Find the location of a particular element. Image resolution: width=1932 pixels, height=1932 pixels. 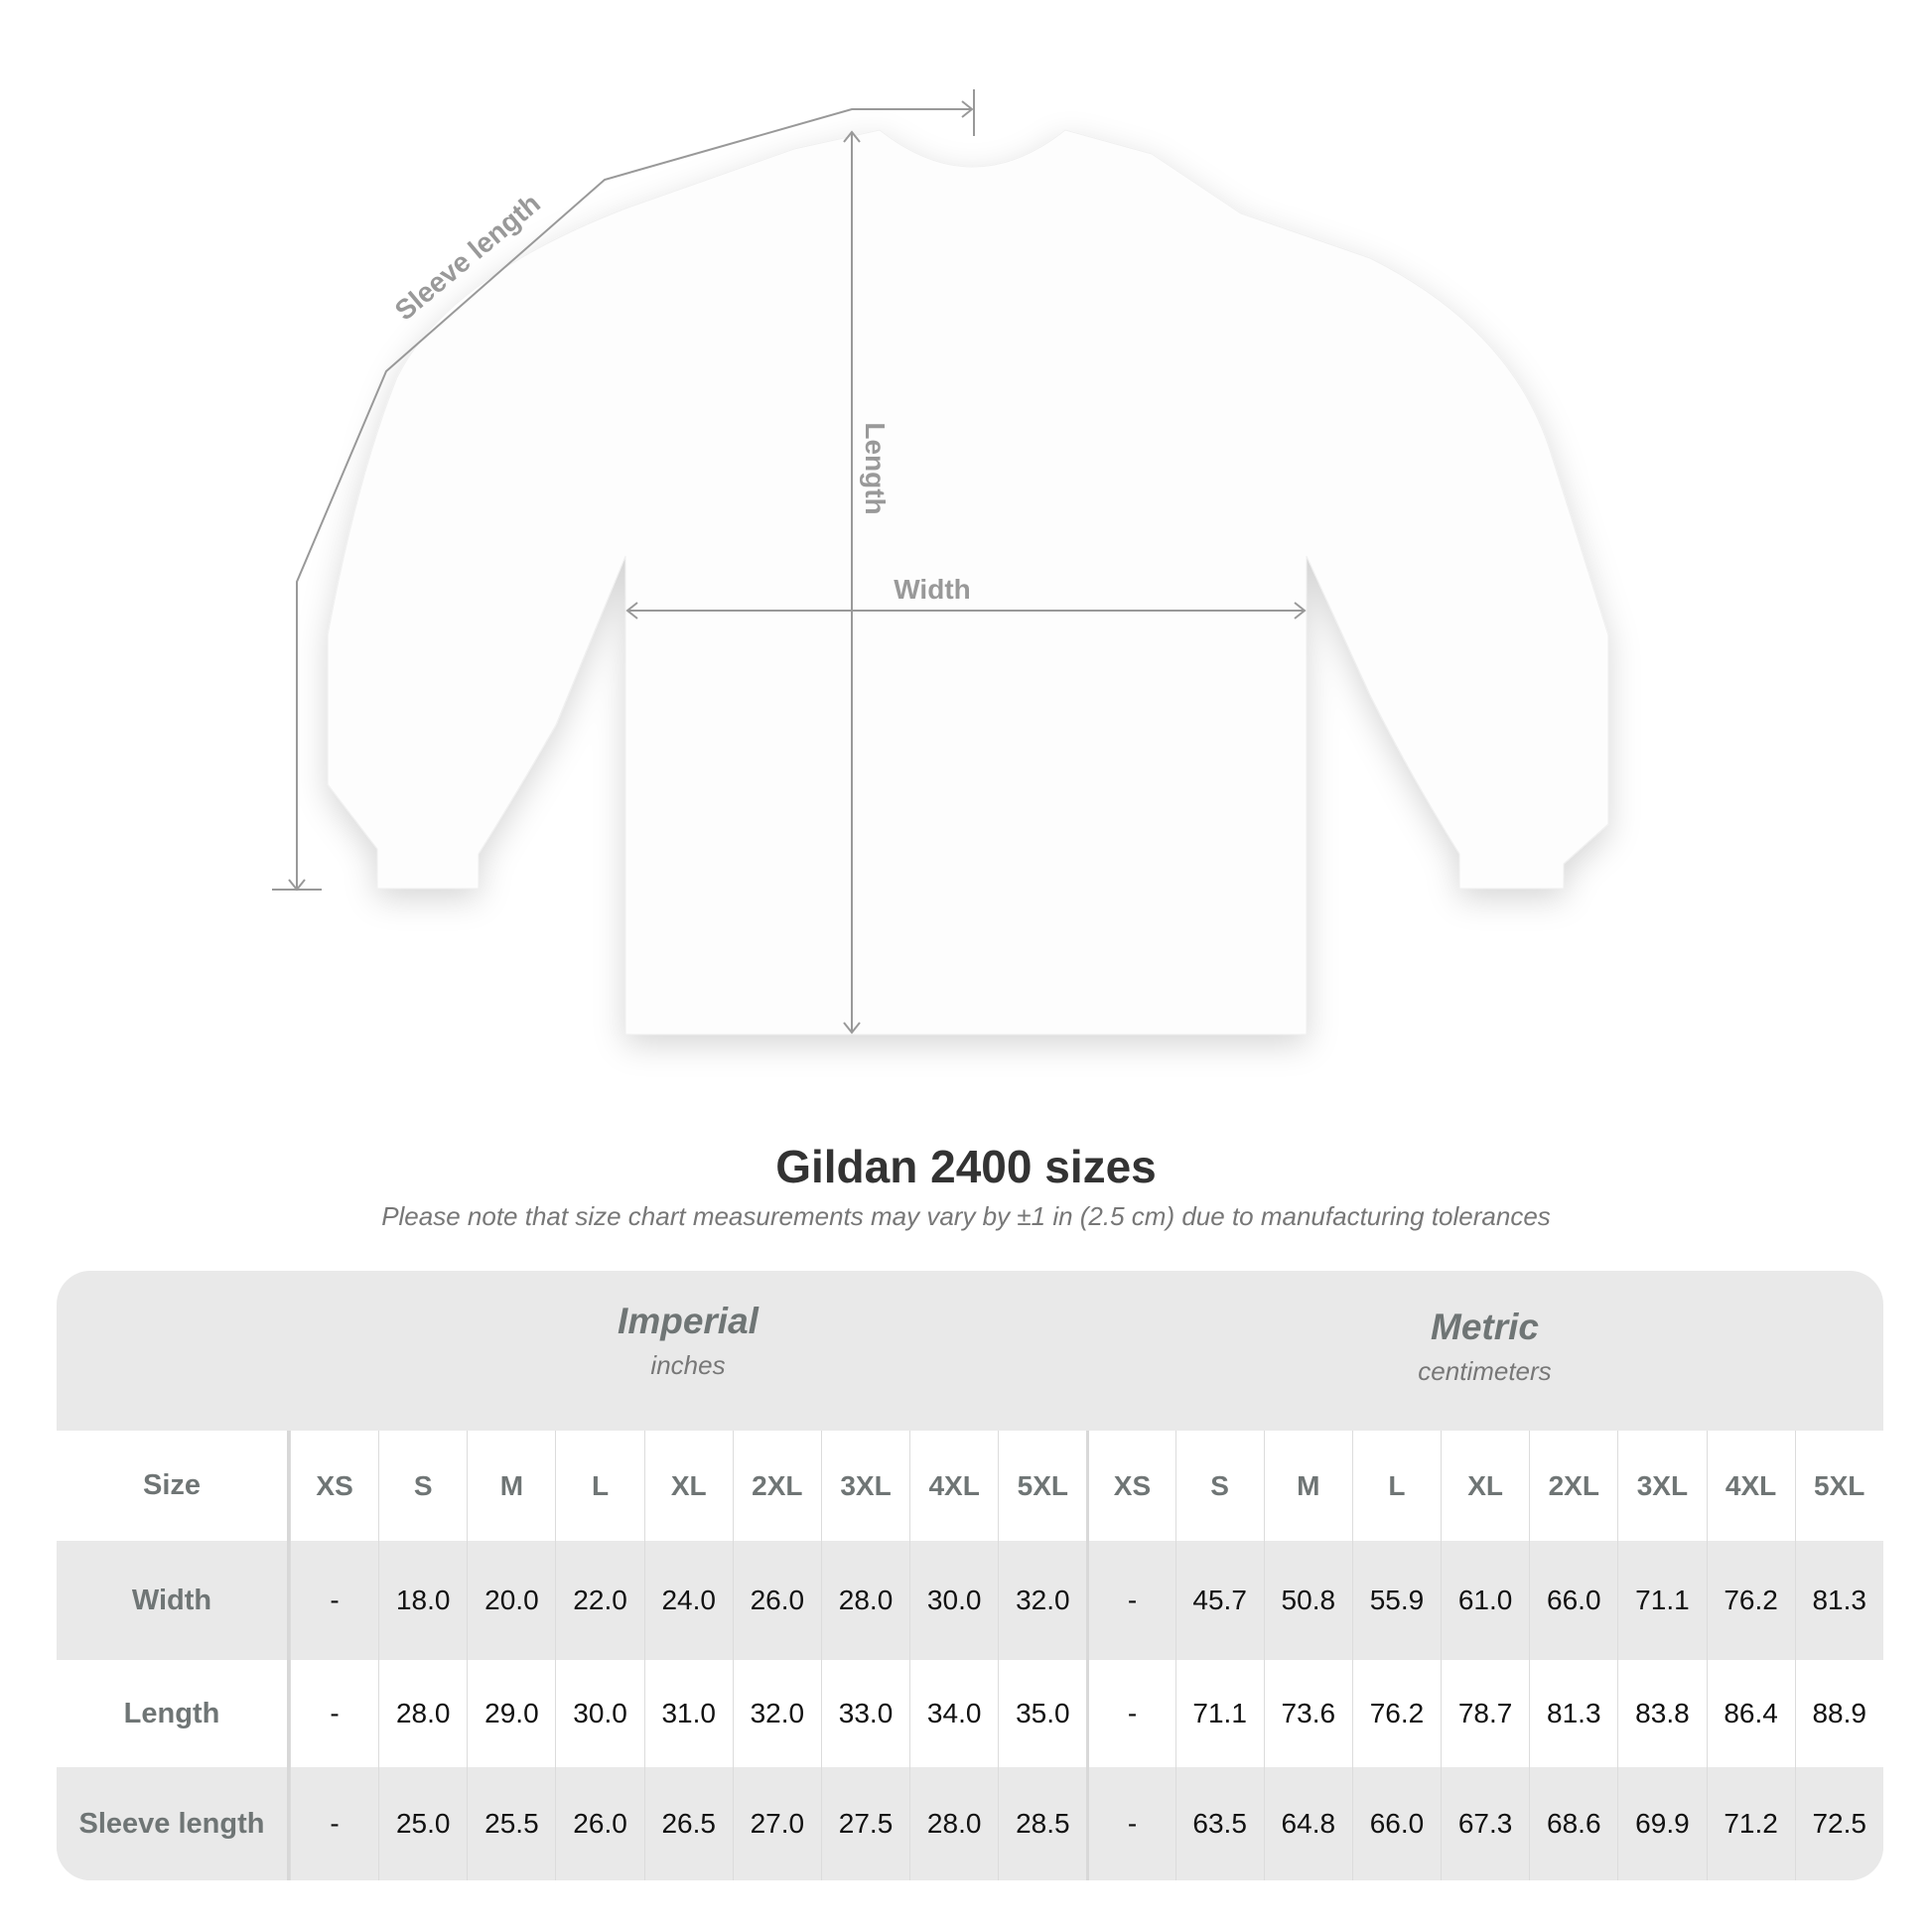

metric-value: 73.6 is located at coordinates (1308, 1714).